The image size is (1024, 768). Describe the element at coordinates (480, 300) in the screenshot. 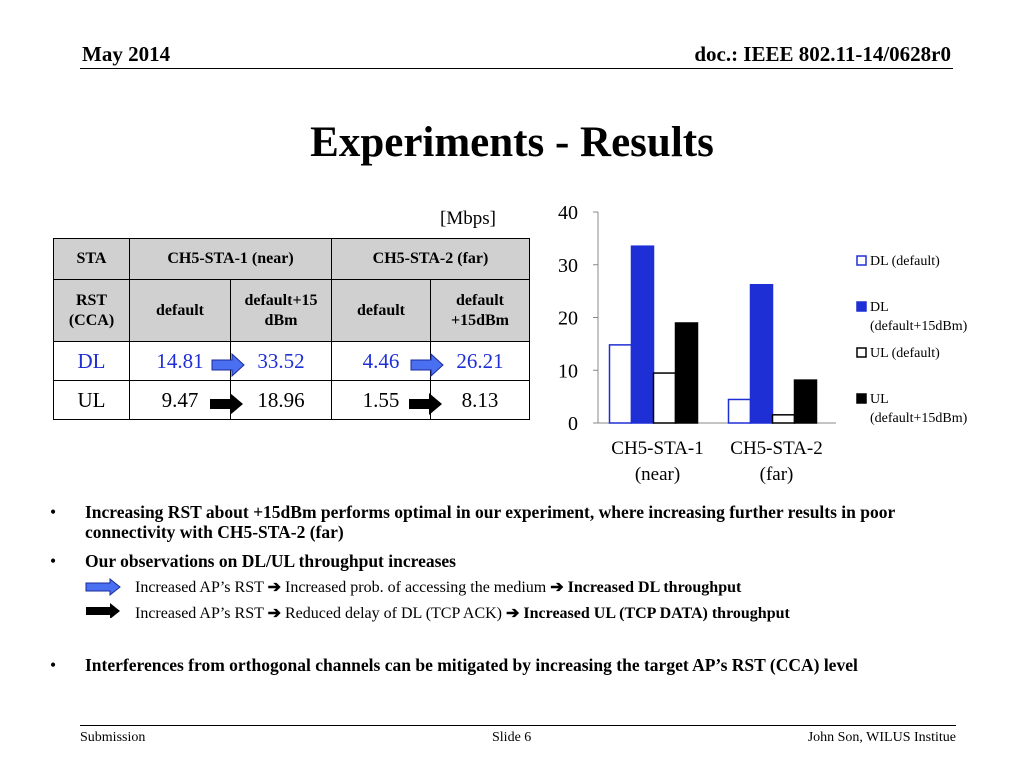

I see `plus15-2-line1: default` at that location.